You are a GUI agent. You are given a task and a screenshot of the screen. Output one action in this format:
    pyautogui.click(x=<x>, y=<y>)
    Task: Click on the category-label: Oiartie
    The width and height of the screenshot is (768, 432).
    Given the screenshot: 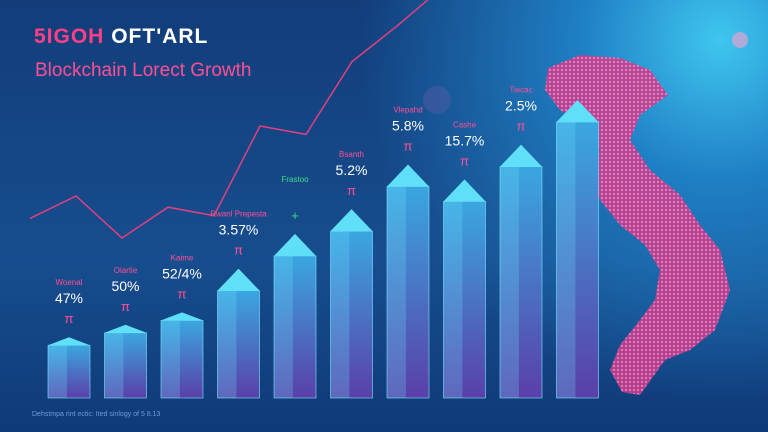 What is the action you would take?
    pyautogui.click(x=126, y=270)
    